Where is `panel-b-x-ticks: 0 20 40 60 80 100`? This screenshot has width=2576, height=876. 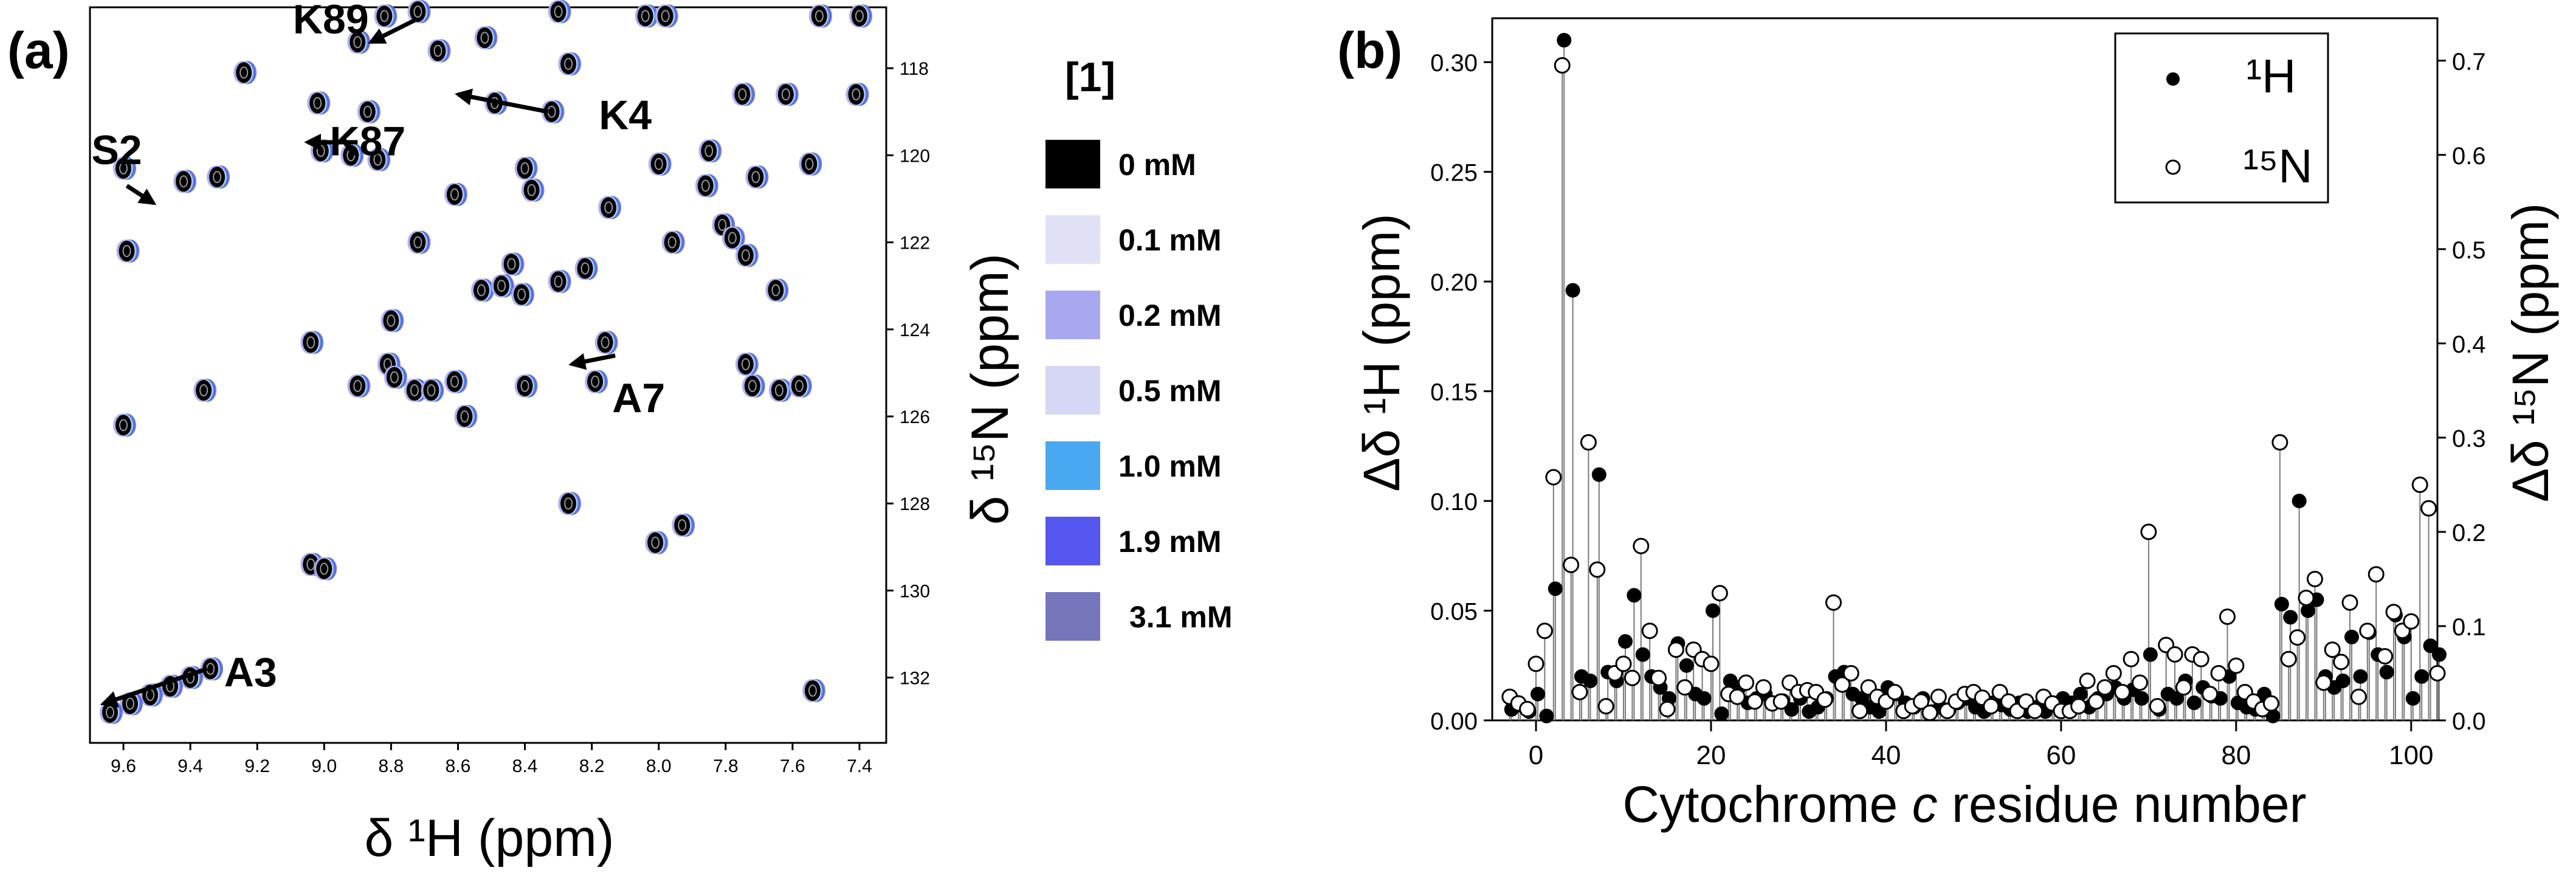
panel-b-x-ticks: 0 20 40 60 80 100 is located at coordinates (1981, 745).